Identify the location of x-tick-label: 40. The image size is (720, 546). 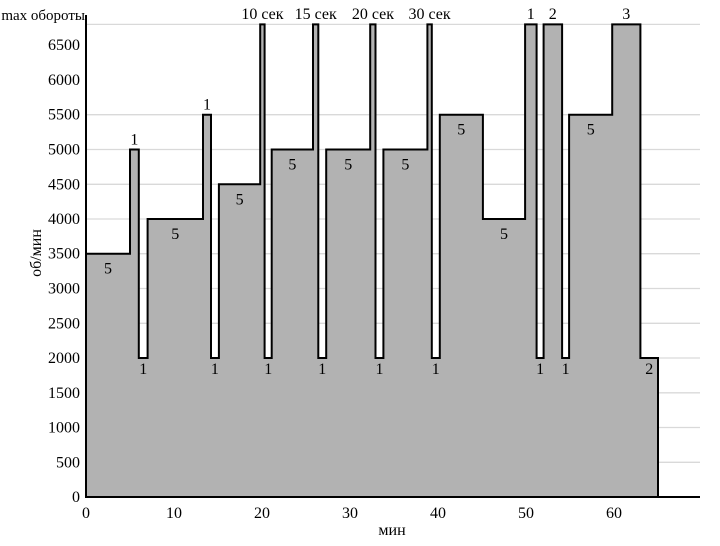
(438, 513).